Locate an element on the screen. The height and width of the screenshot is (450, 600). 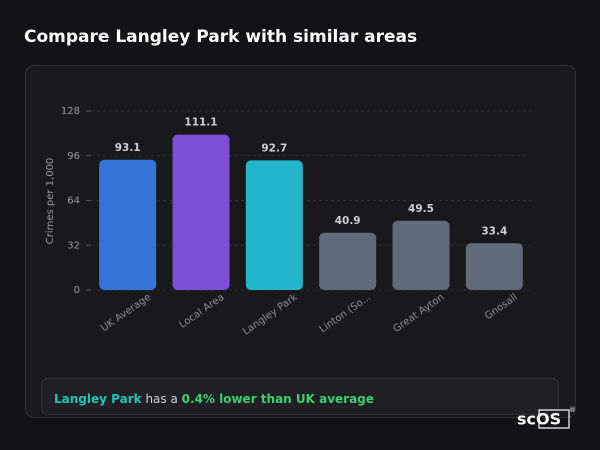
value-label: 33.4 is located at coordinates (494, 231).